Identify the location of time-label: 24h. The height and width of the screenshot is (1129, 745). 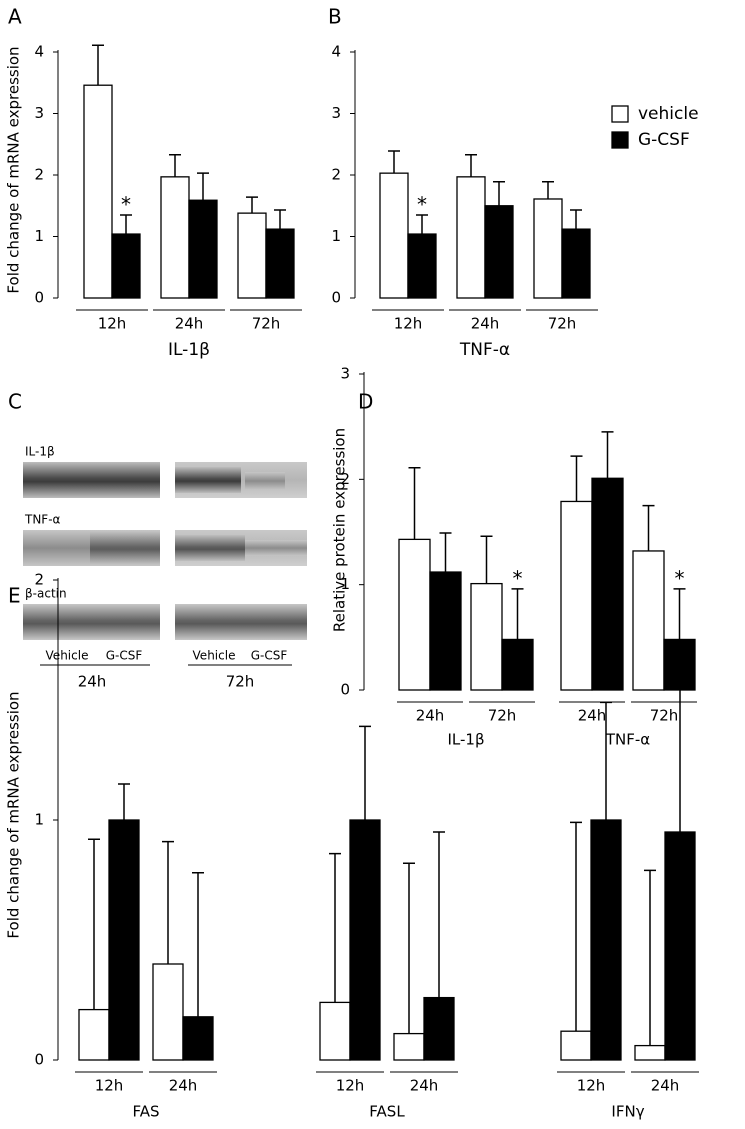
(92, 682).